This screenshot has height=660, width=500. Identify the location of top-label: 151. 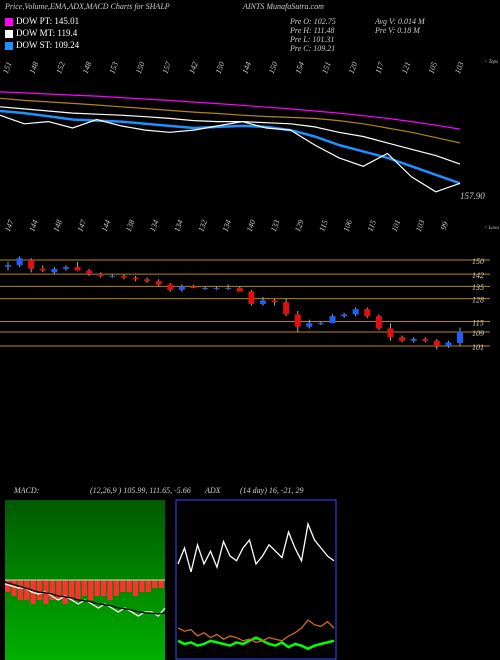
(326, 68).